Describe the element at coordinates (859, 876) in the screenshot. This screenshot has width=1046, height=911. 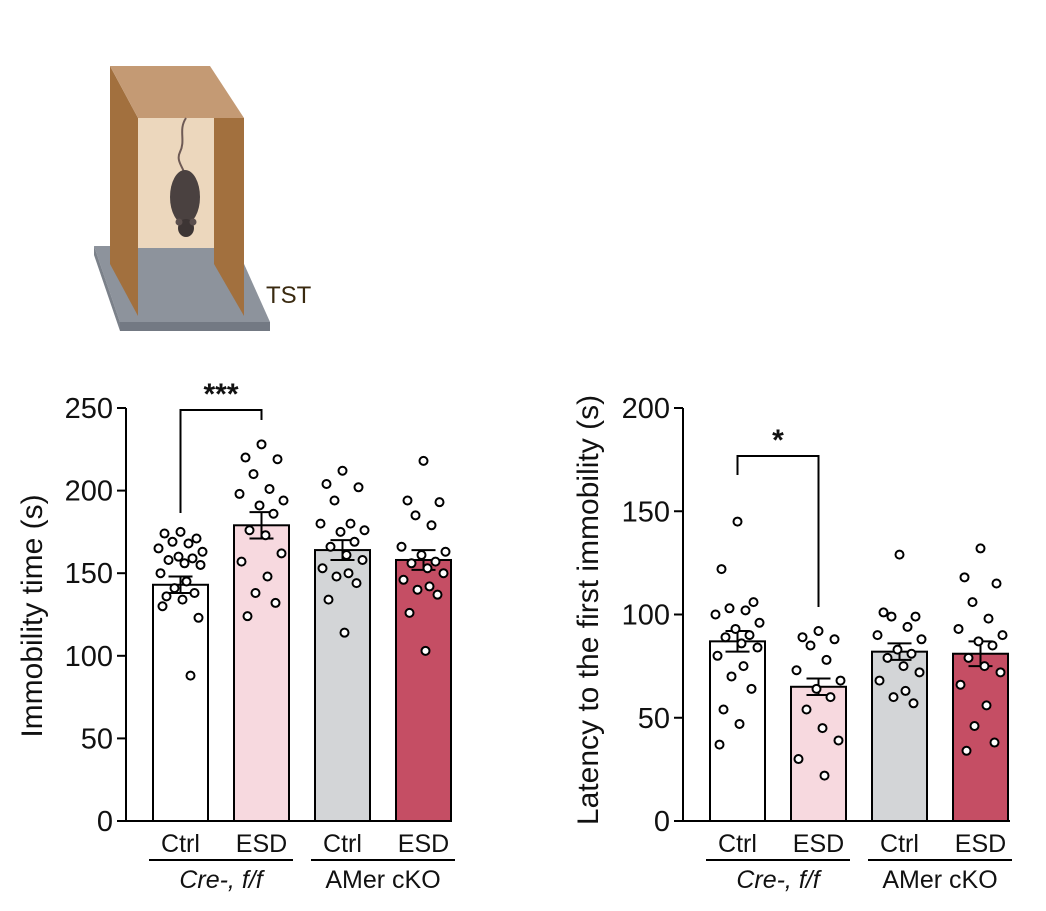
I see `x-groups: Cre-, f/f AMer cKO` at that location.